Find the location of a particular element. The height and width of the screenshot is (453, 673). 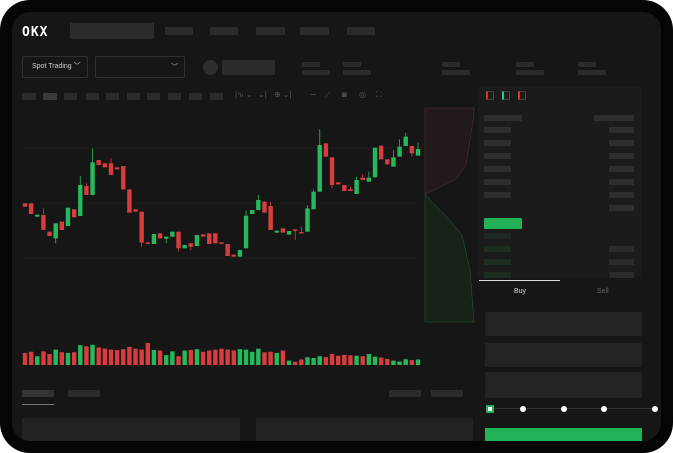

fullscreen-icon: ⛶ is located at coordinates (379, 94).